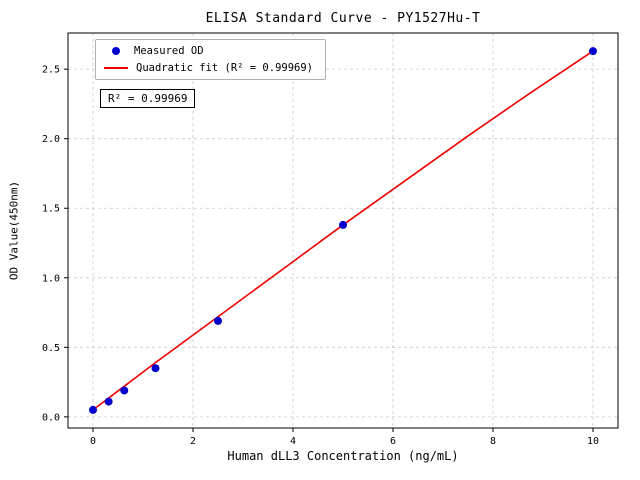 The width and height of the screenshot is (640, 480). What do you see at coordinates (225, 68) in the screenshot?
I see `legend-label-fit: Quadratic fit (R² = 0.99969)` at bounding box center [225, 68].